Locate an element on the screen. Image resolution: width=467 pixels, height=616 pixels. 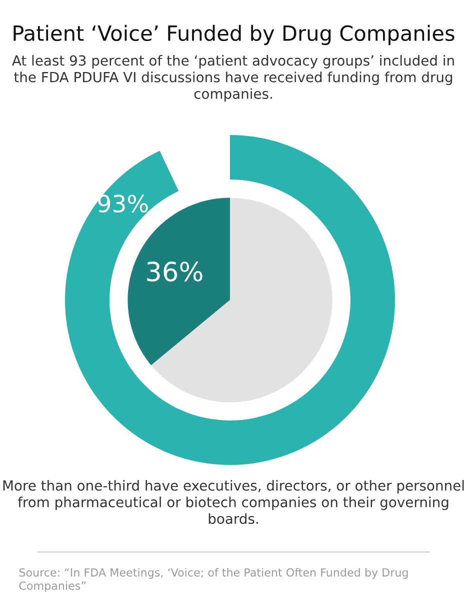
data-label: 36% is located at coordinates (174, 272).